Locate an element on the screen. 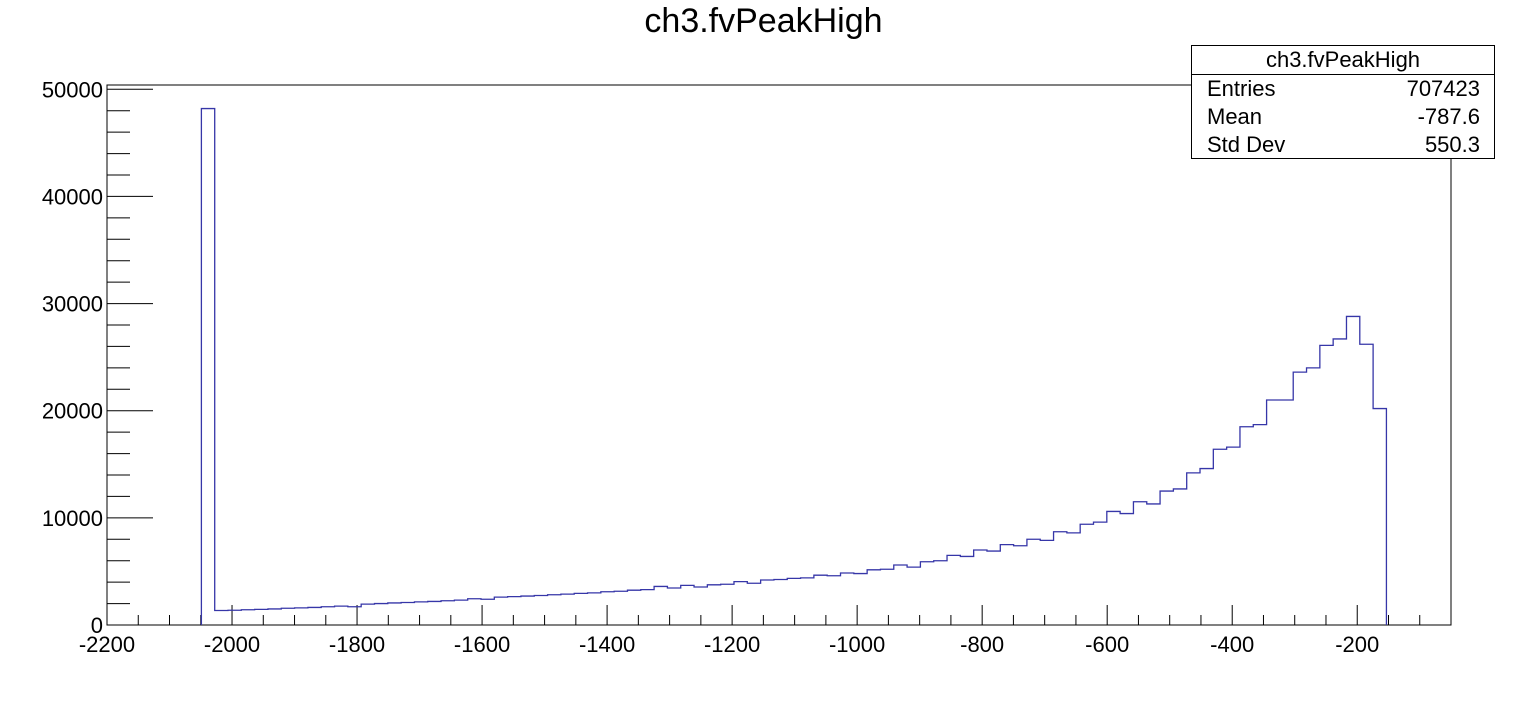 The image size is (1527, 712). stats-row-mean: Mean -787.6 is located at coordinates (1343, 117).